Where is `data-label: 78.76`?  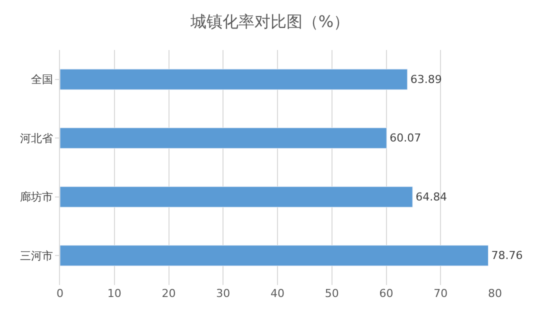 data-label: 78.76 is located at coordinates (507, 255).